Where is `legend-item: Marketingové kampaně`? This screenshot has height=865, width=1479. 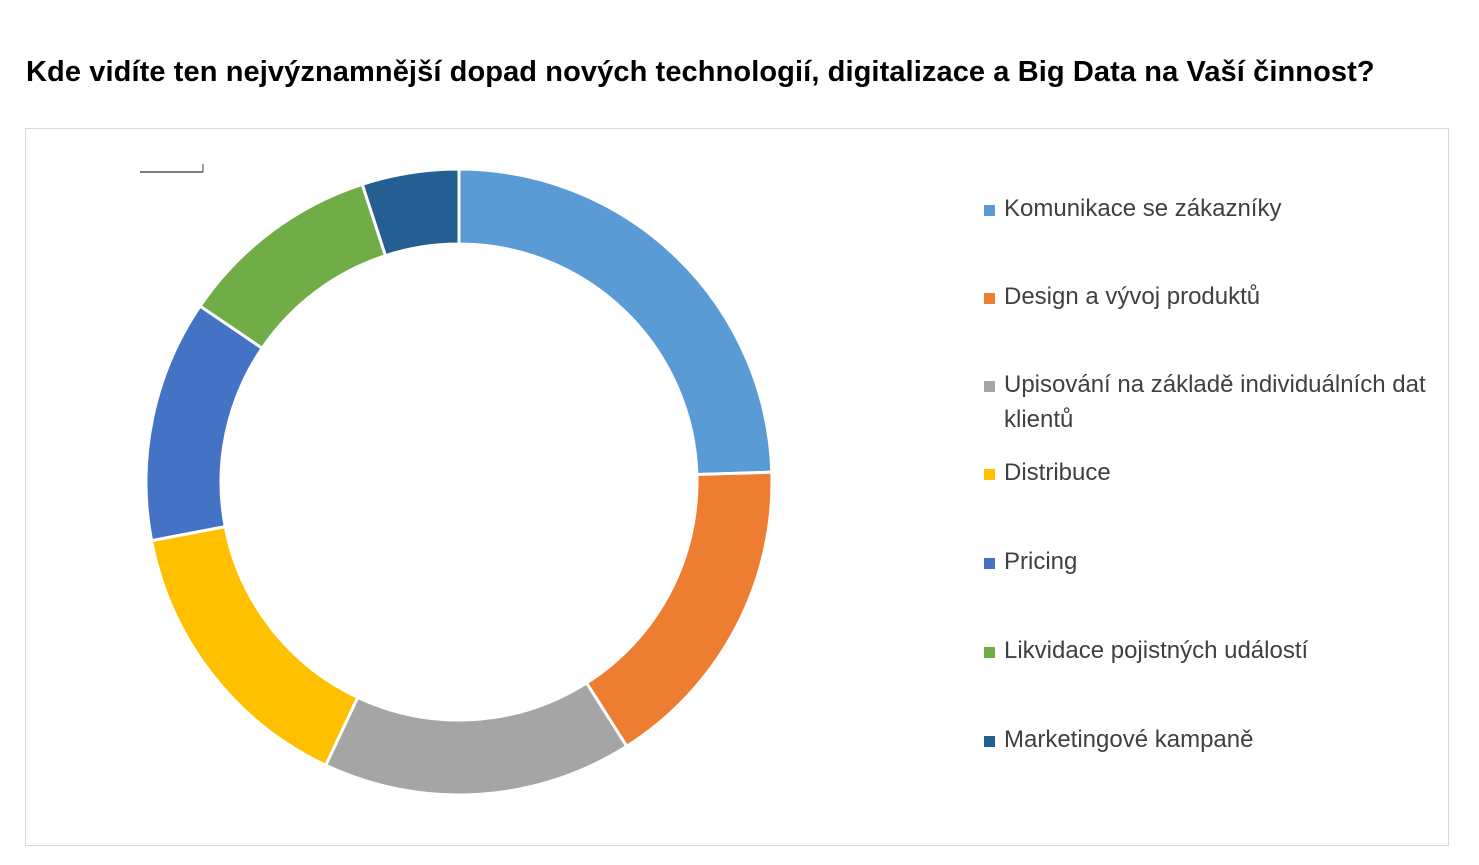
legend-item: Marketingové kampaně is located at coordinates (1214, 741).